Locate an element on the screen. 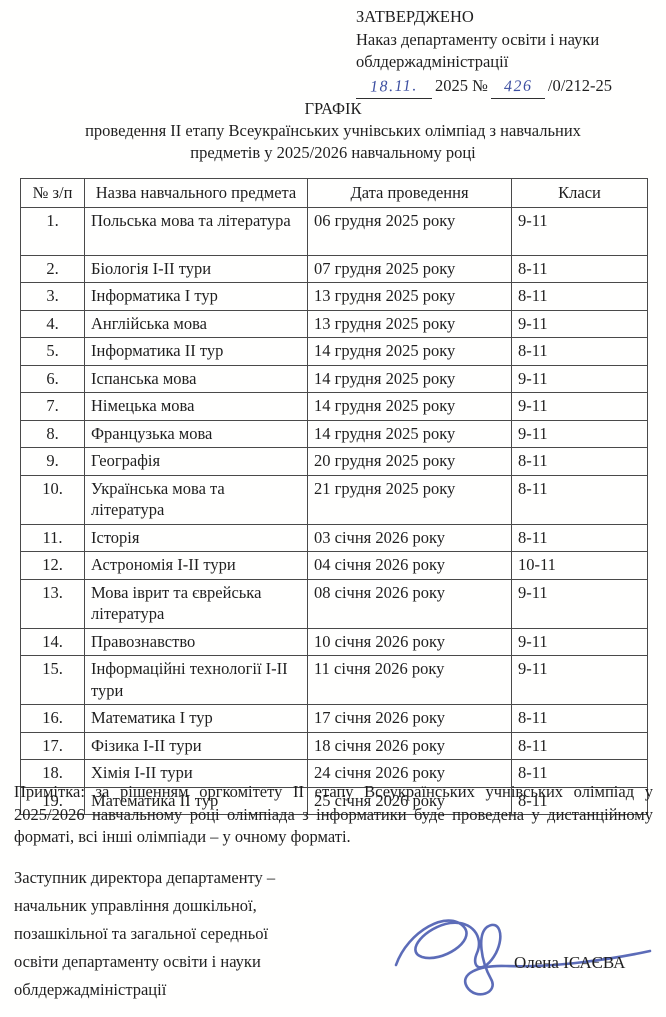 The height and width of the screenshot is (1017, 666). title-line3: предметів у 2025/2026 навчальному році is located at coordinates (333, 152).